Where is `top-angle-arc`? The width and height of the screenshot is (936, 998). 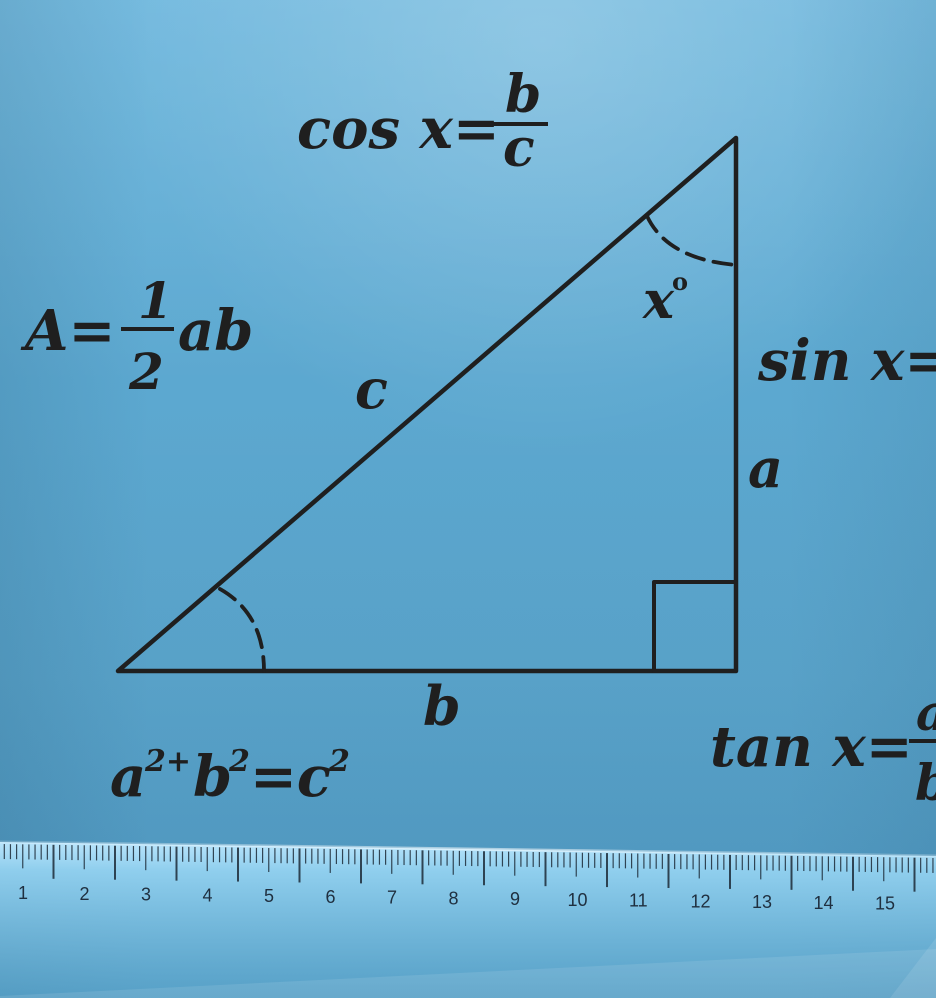
top-angle-arc is located at coordinates (691, 240).